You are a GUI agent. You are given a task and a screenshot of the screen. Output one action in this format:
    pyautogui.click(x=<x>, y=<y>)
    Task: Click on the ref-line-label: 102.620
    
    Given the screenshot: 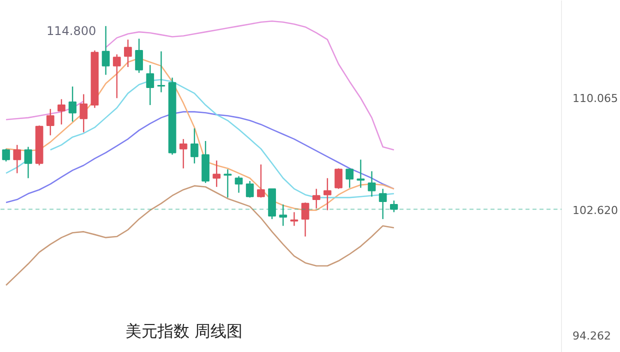 What is the action you would take?
    pyautogui.click(x=595, y=210)
    